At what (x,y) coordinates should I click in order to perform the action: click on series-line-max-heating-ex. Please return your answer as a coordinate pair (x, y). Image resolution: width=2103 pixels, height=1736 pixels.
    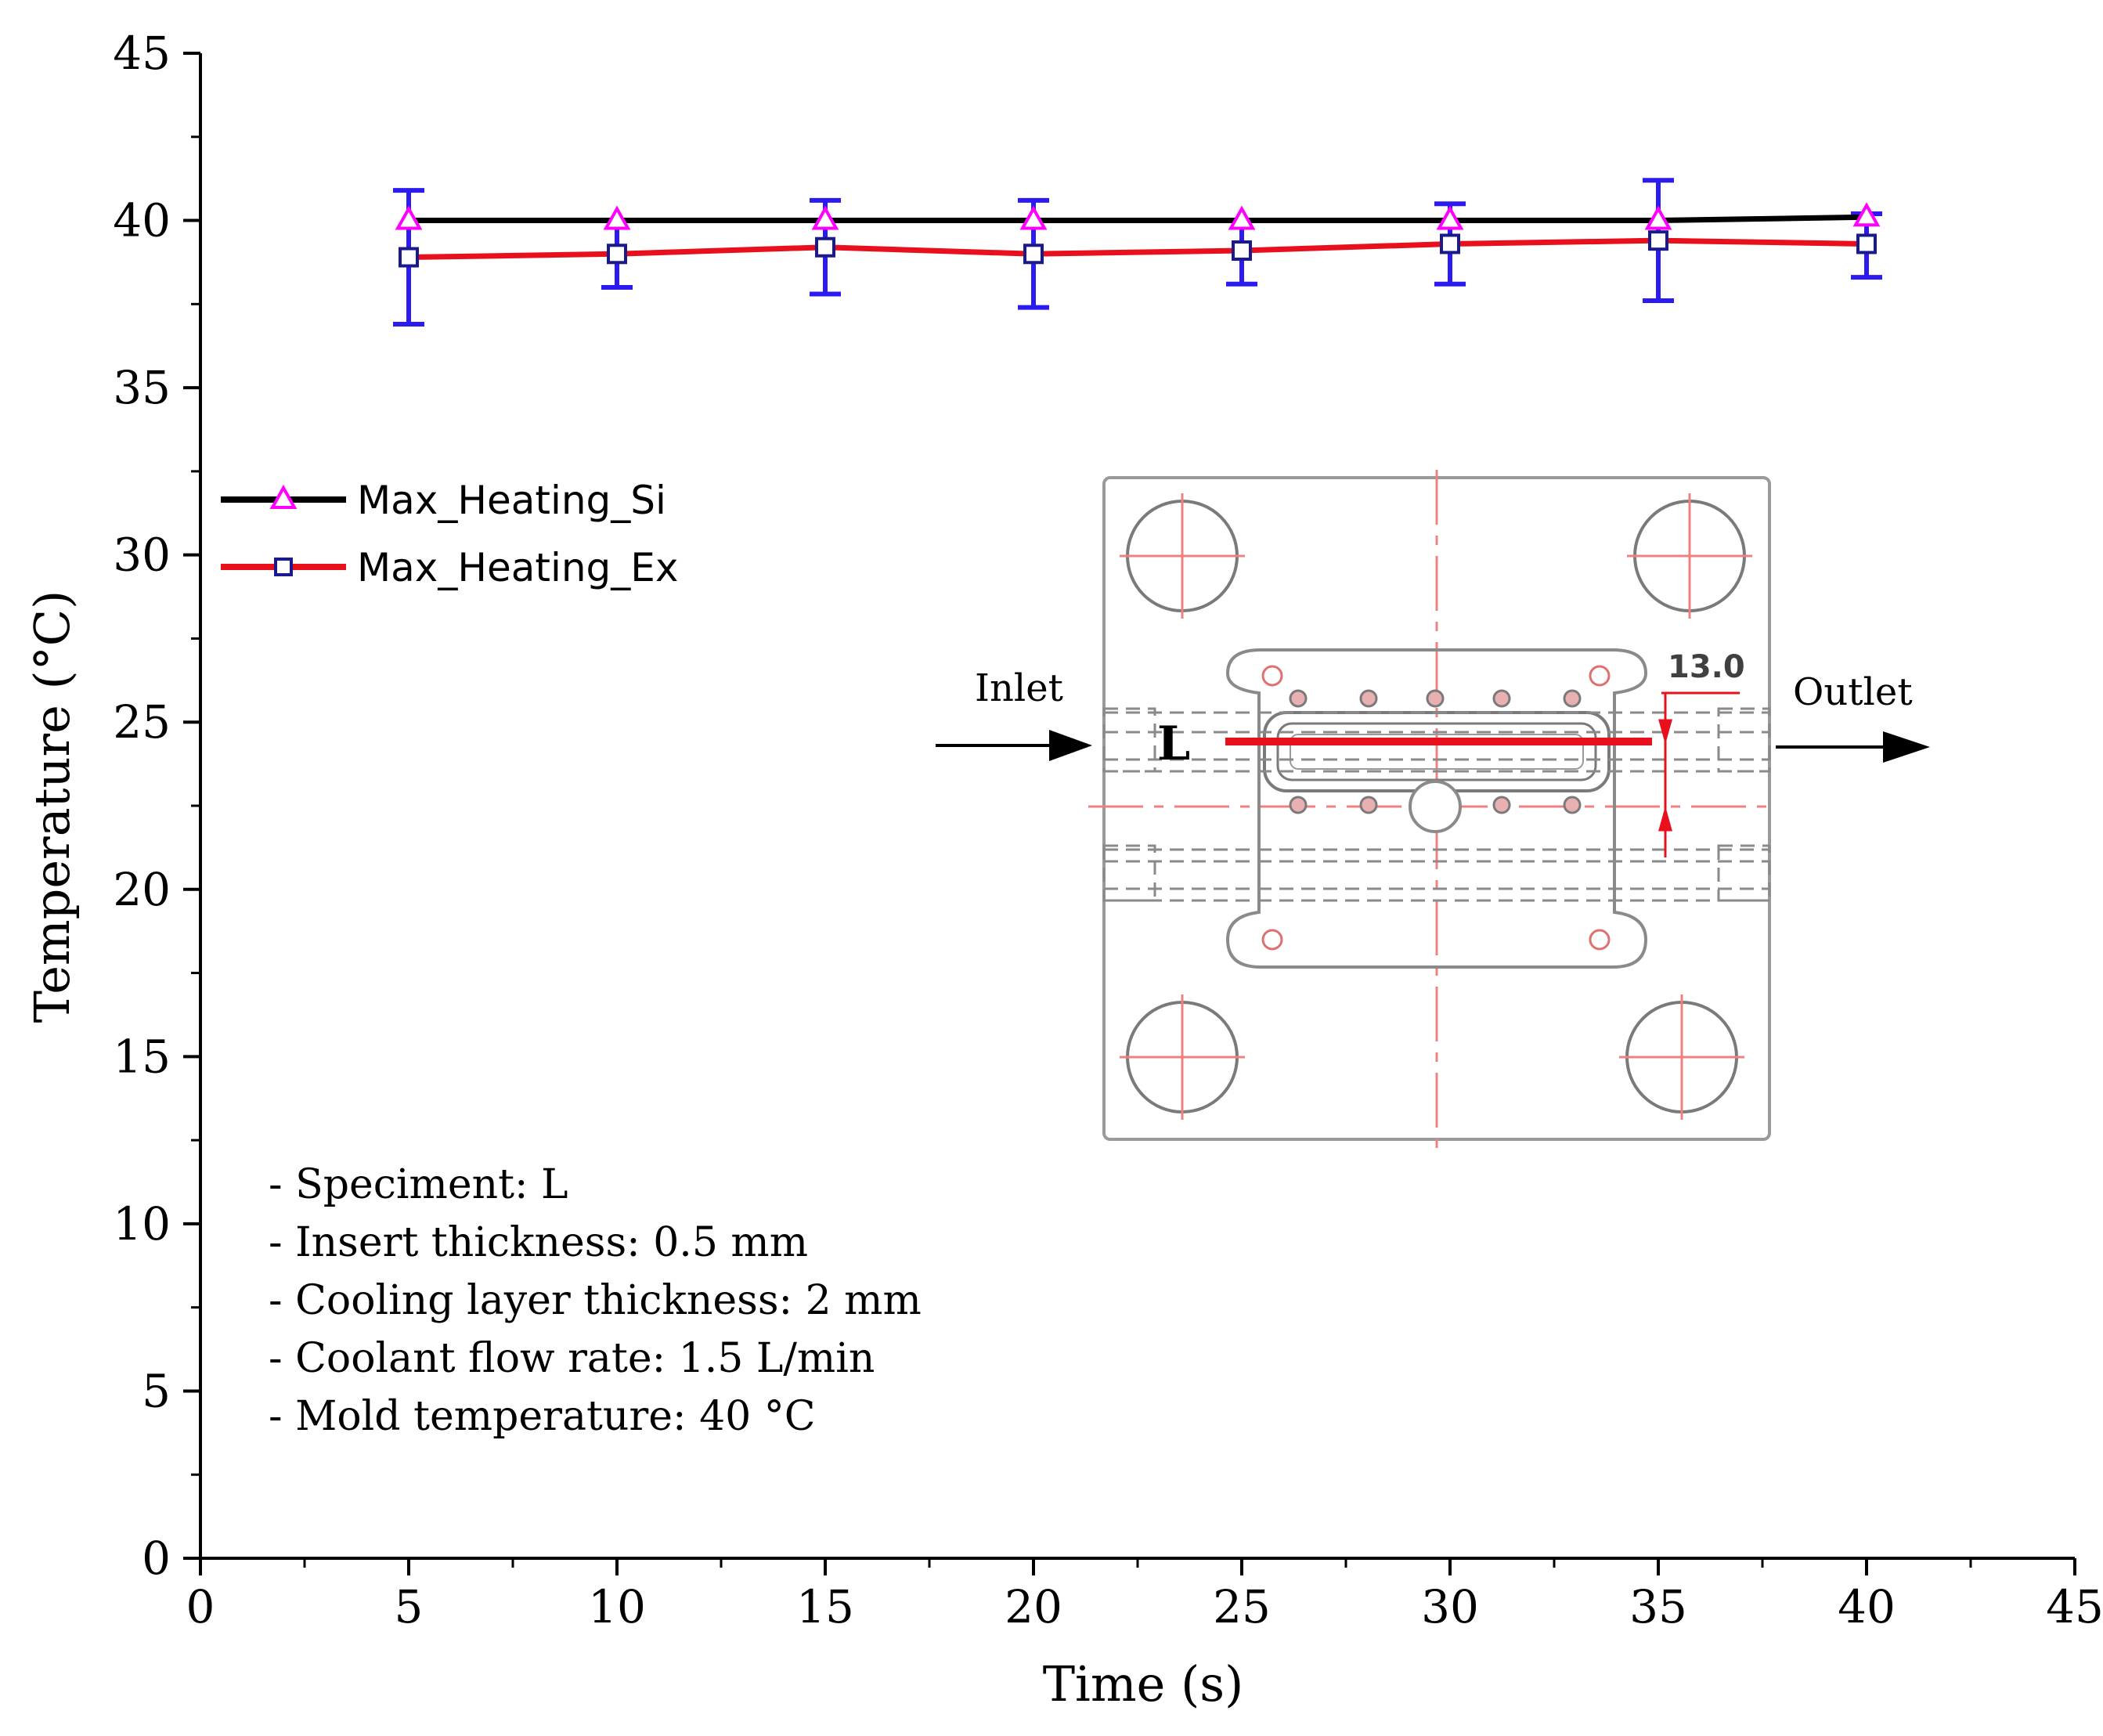
    Looking at the image, I should click on (1137, 249).